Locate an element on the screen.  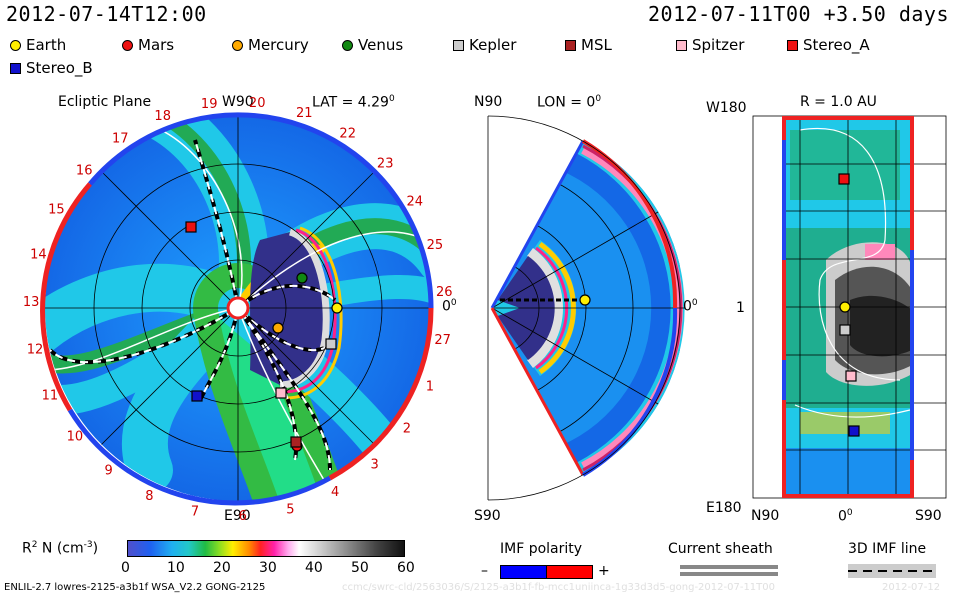
ecliptic-tick-label: 3 is located at coordinates (375, 464).